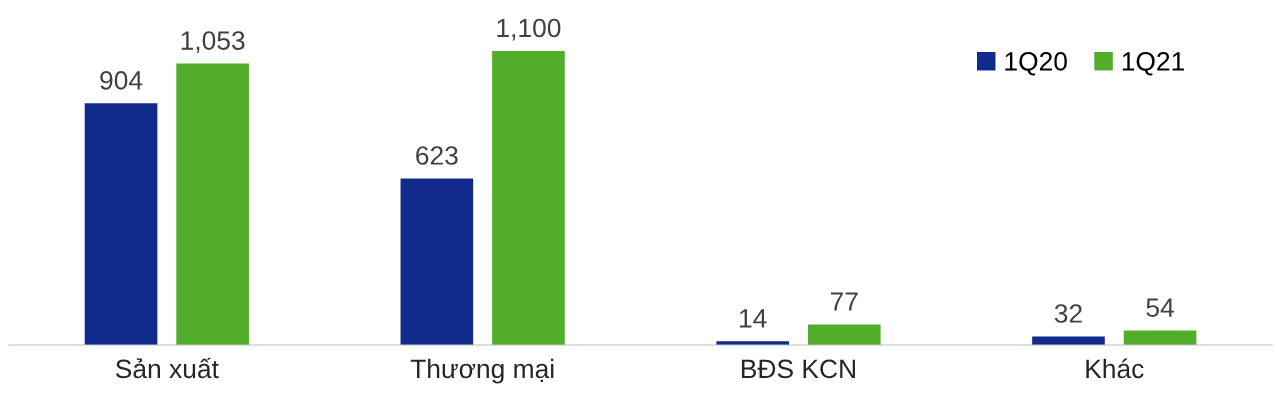 The image size is (1276, 403). What do you see at coordinates (798, 369) in the screenshot?
I see `x-tick-label: BĐS KCN` at bounding box center [798, 369].